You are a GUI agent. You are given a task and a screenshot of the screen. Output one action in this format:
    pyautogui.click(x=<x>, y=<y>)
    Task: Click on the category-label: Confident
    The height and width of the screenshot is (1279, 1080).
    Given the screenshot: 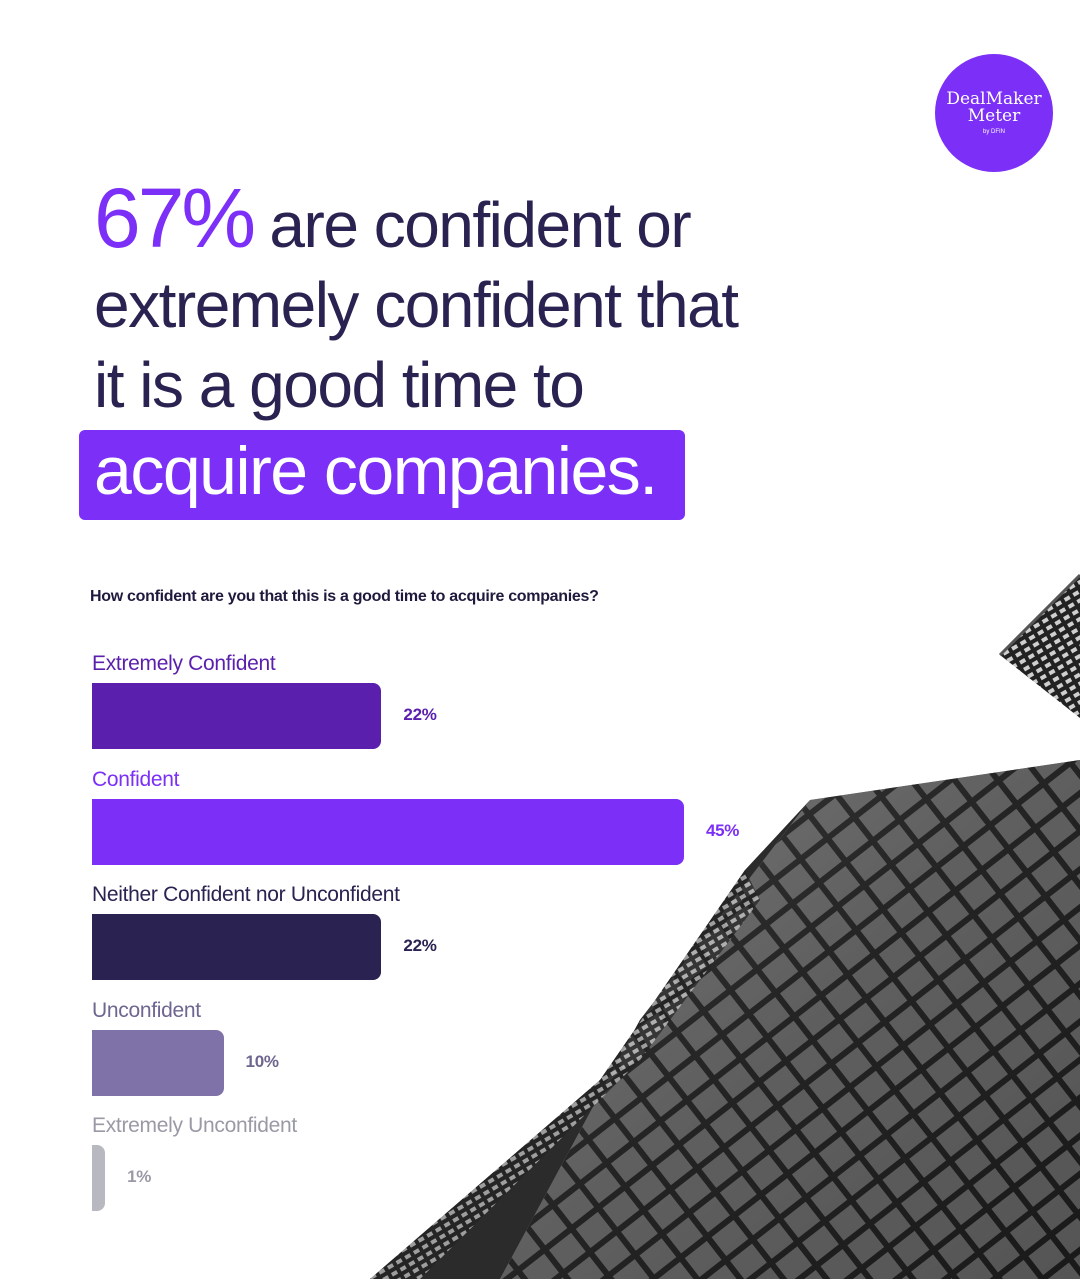 What is the action you would take?
    pyautogui.click(x=136, y=779)
    